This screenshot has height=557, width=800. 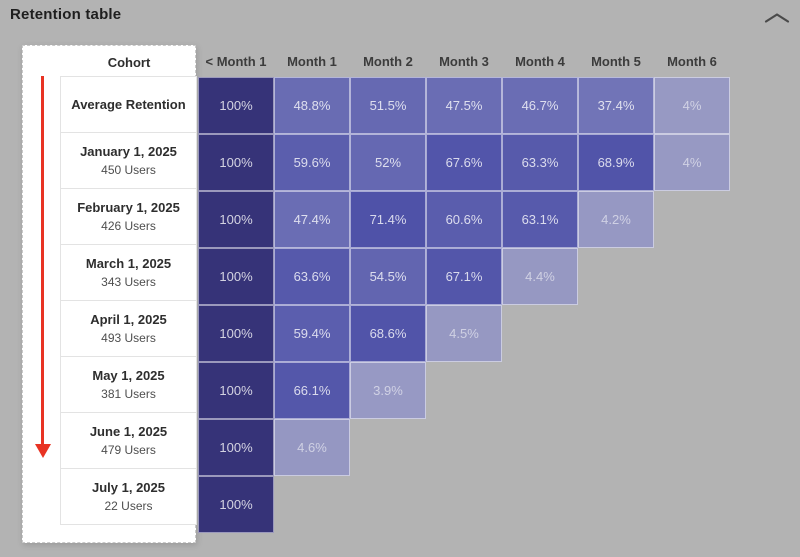 What do you see at coordinates (464, 390) in the screenshot?
I see `retention-row-may-1-2025: 100% 66.1% 3.9%` at bounding box center [464, 390].